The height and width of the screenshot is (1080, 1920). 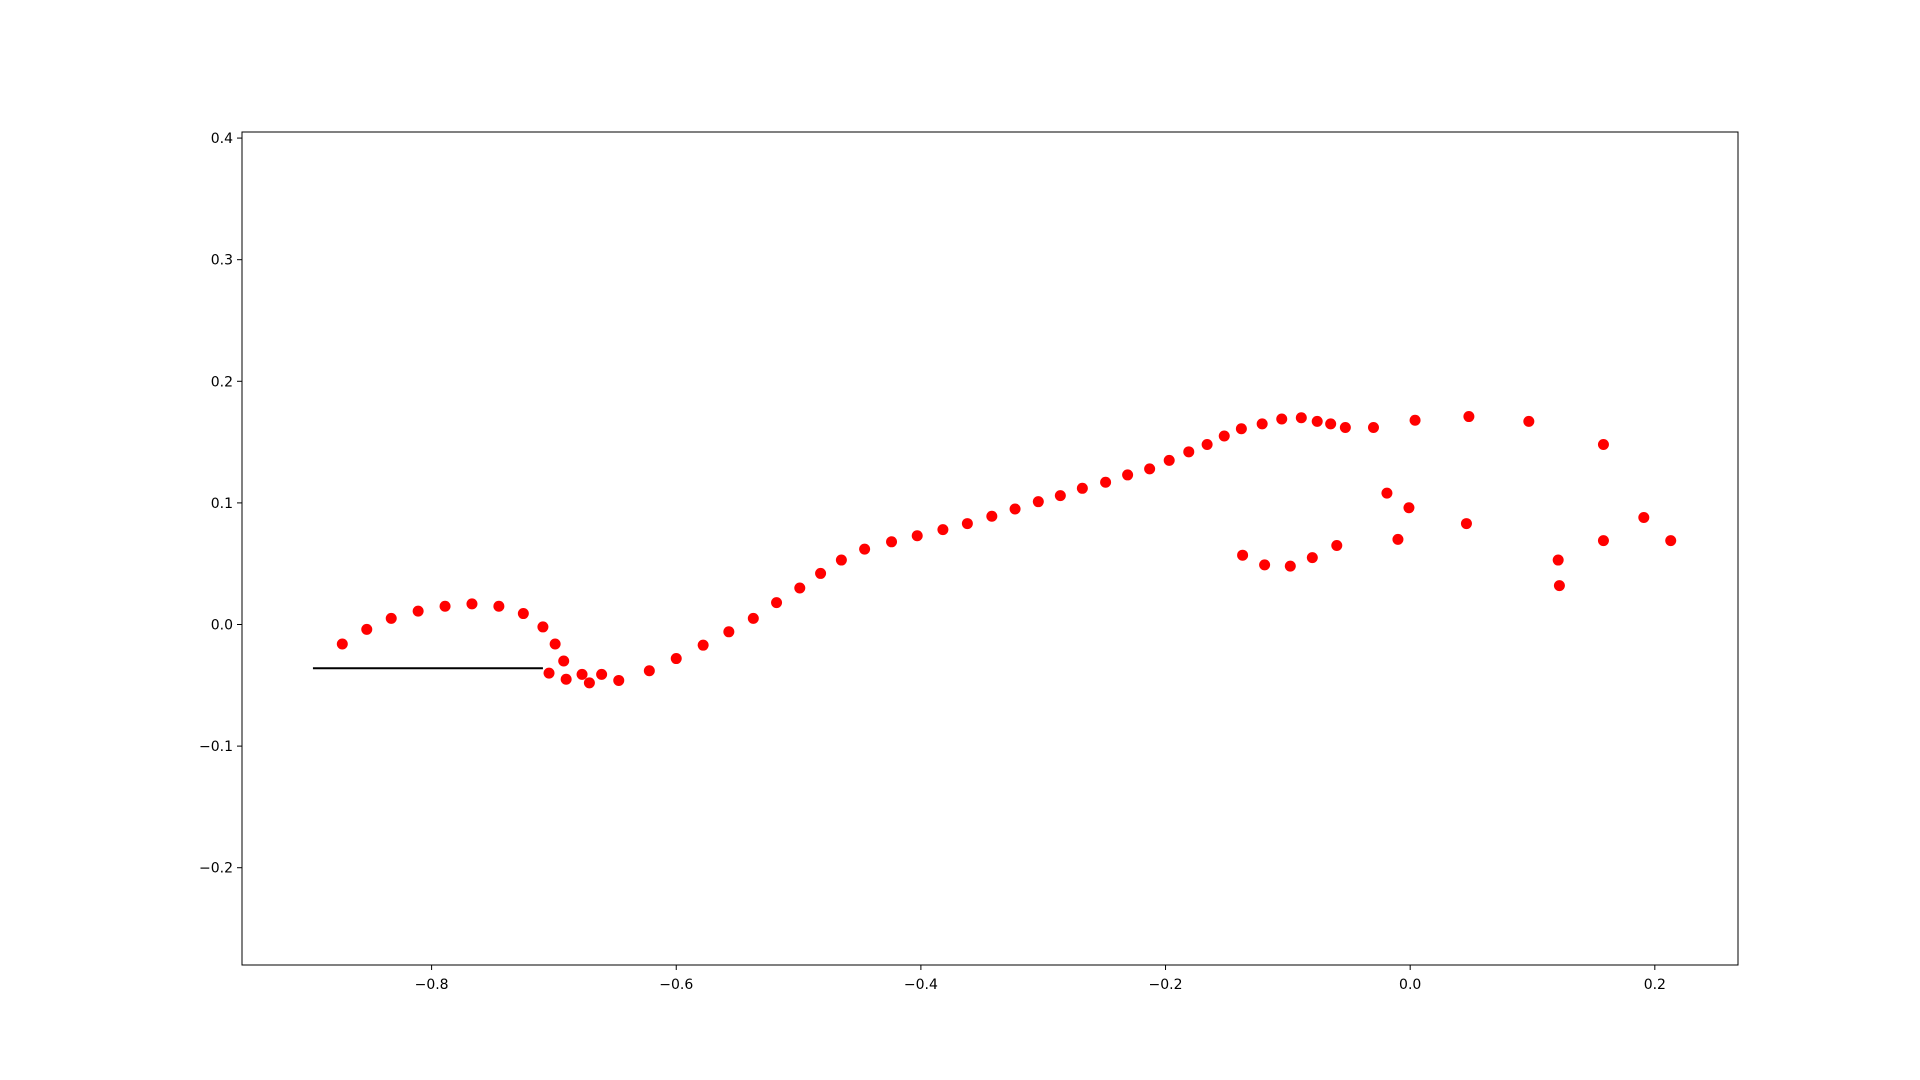 I want to click on y-tick-label: 0.3, so click(x=222, y=261).